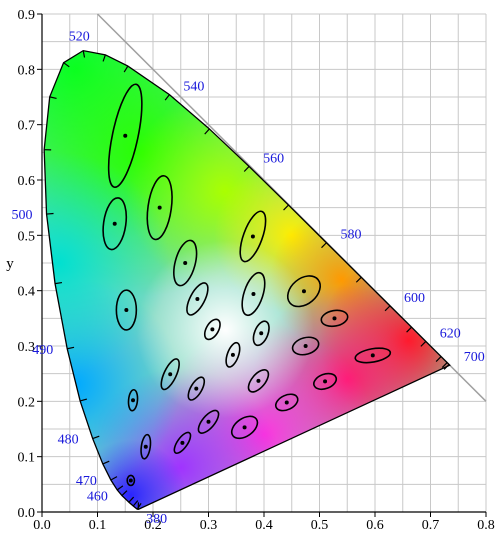 This screenshot has height=546, width=500. Describe the element at coordinates (193, 87) in the screenshot. I see `wavelength-label: 540` at that location.